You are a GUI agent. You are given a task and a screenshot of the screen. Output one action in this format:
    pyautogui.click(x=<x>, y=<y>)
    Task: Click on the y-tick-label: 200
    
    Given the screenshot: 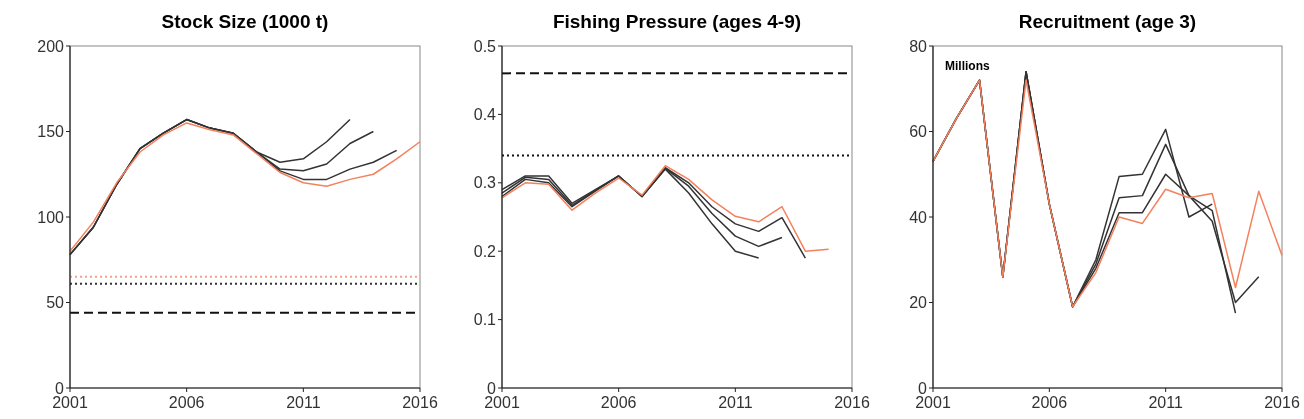 What is the action you would take?
    pyautogui.click(x=51, y=46)
    